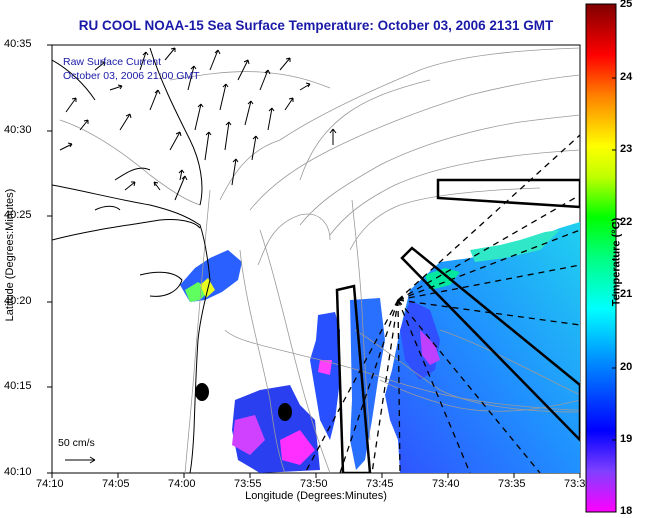 The height and width of the screenshot is (518, 651). Describe the element at coordinates (18, 130) in the screenshot. I see `ytick: 40:30` at that location.